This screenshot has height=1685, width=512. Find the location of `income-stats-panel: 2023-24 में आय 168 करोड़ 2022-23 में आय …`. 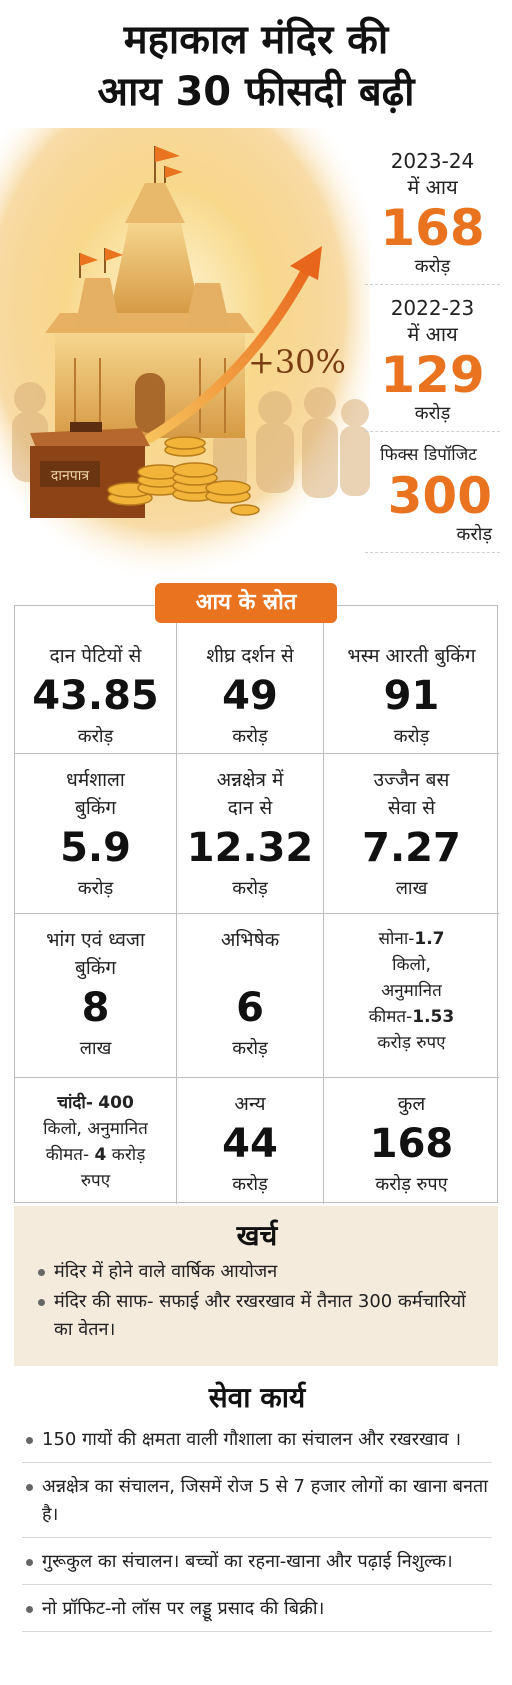

income-stats-panel: 2023-24 में आय 168 करोड़ 2022-23 में आय … is located at coordinates (432, 355).